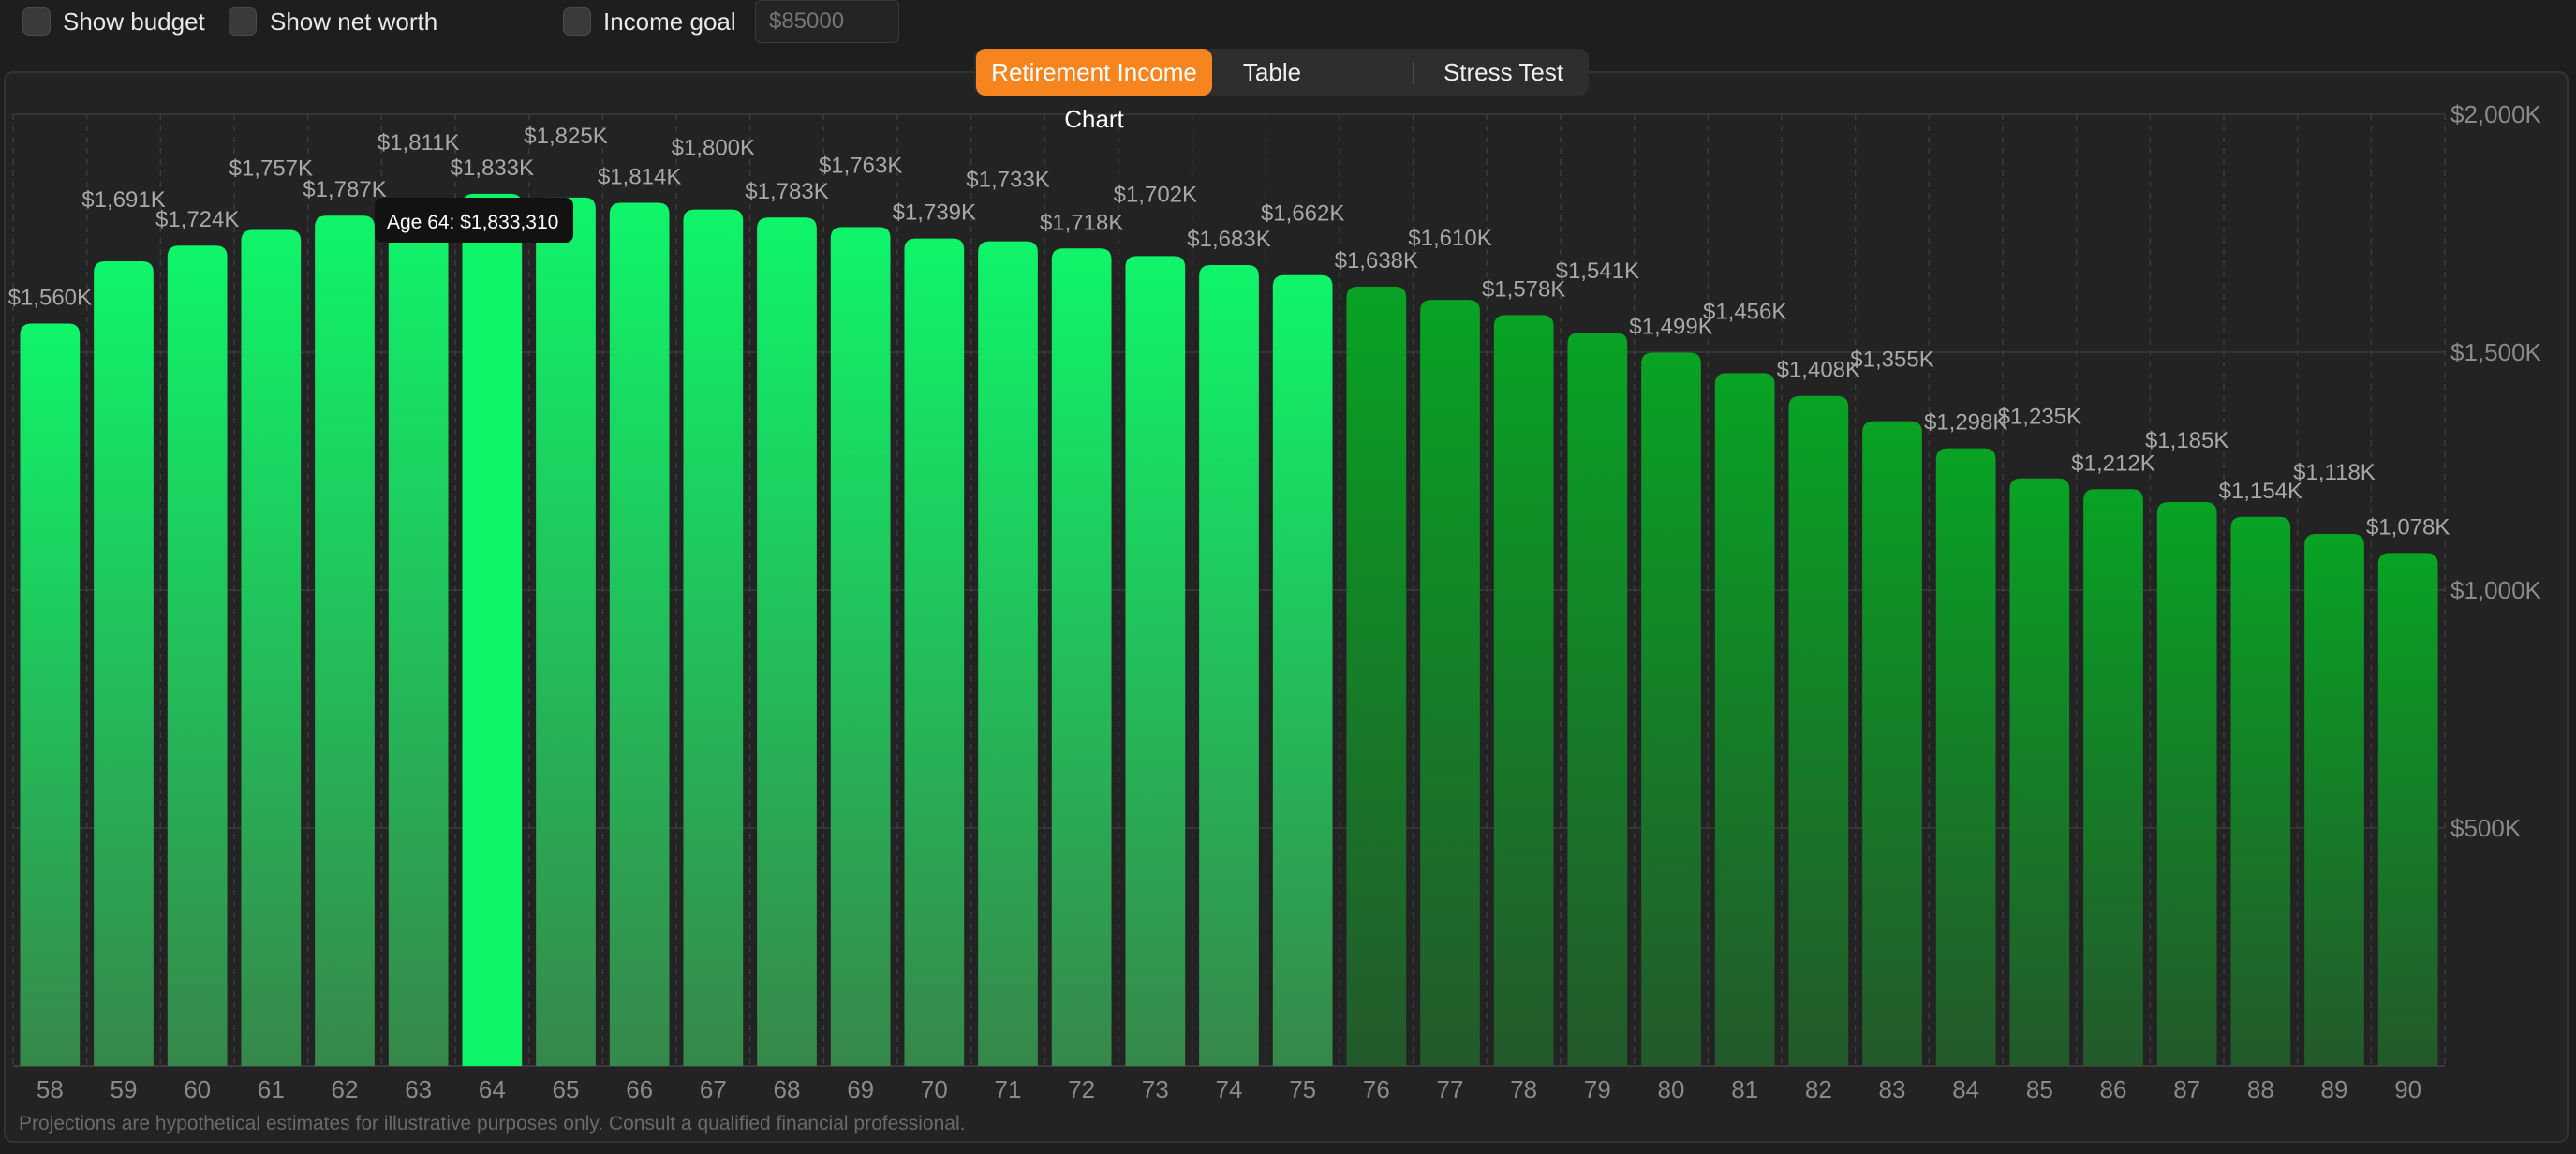 Image resolution: width=2576 pixels, height=1154 pixels. I want to click on bar-value-label: $1,825K, so click(565, 136).